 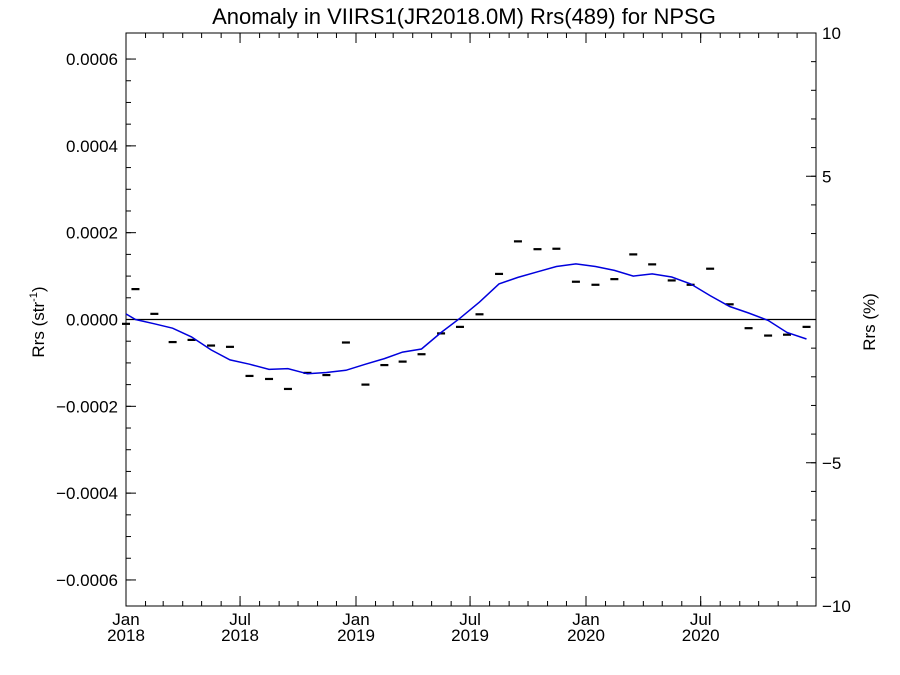 What do you see at coordinates (38, 289) in the screenshot?
I see `y-axis-label-left-close: )` at bounding box center [38, 289].